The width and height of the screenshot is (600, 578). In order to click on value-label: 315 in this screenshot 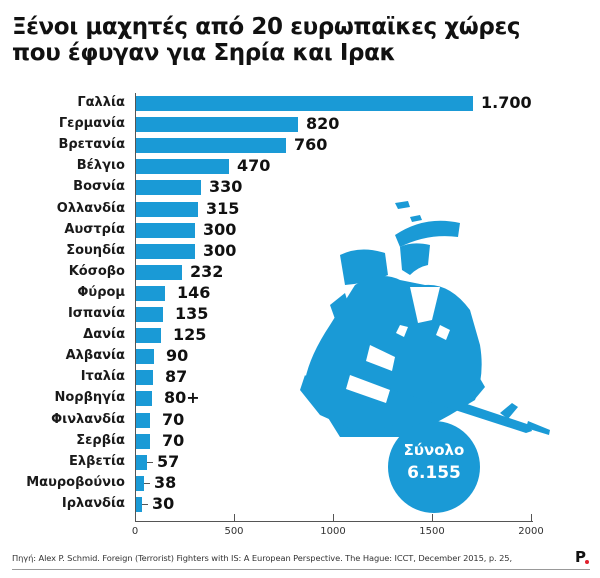, I will do `click(223, 208)`.